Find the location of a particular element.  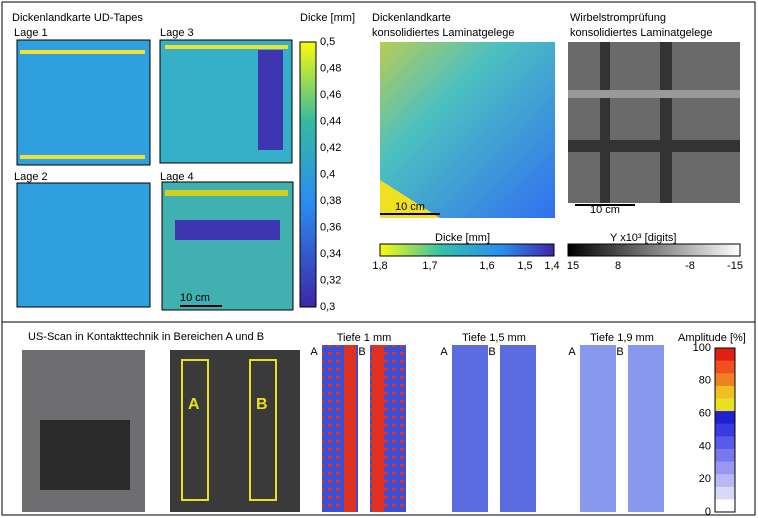

photo is located at coordinates (235, 431).